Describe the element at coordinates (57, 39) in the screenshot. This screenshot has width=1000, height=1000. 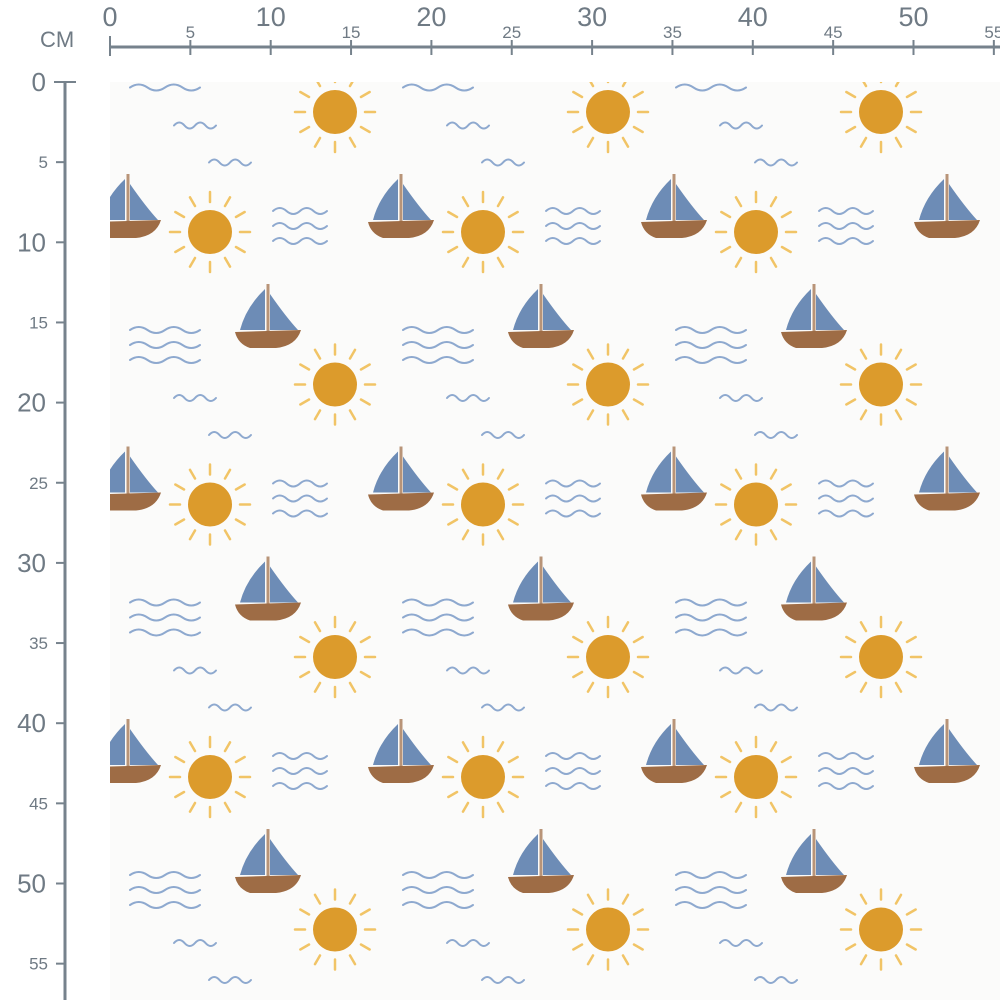
I see `unit-label: CM` at that location.